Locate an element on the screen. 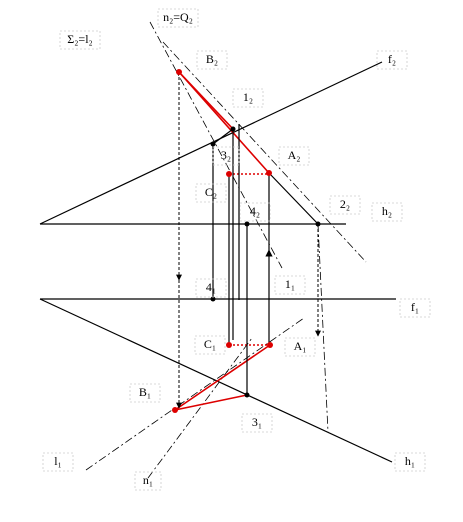 This screenshot has height=522, width=463. point-label: n₁ is located at coordinates (148, 480).